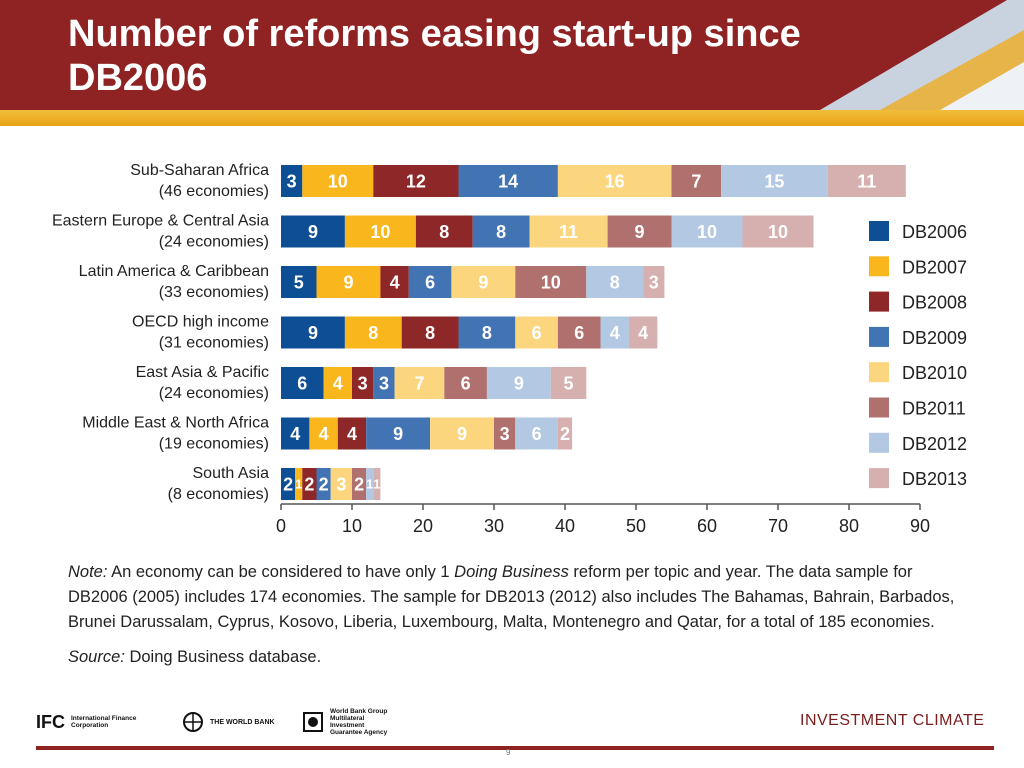  I want to click on data-label: 8, so click(373, 333).